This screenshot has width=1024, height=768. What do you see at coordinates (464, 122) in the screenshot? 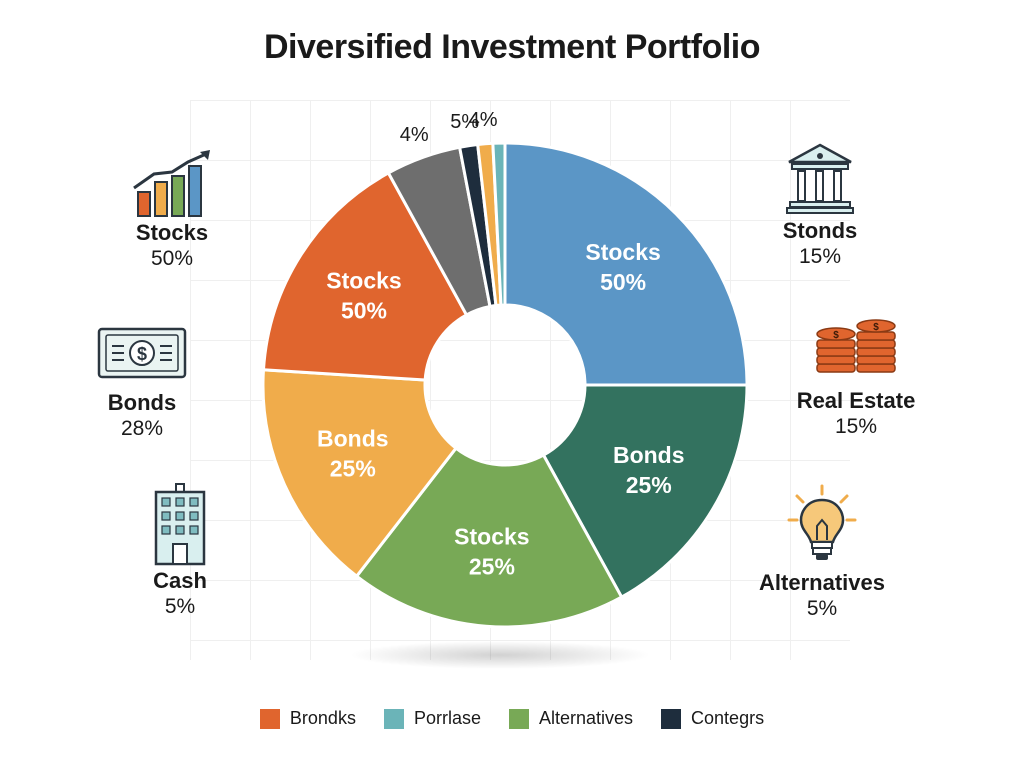
I see `slice-label: 5%` at bounding box center [464, 122].